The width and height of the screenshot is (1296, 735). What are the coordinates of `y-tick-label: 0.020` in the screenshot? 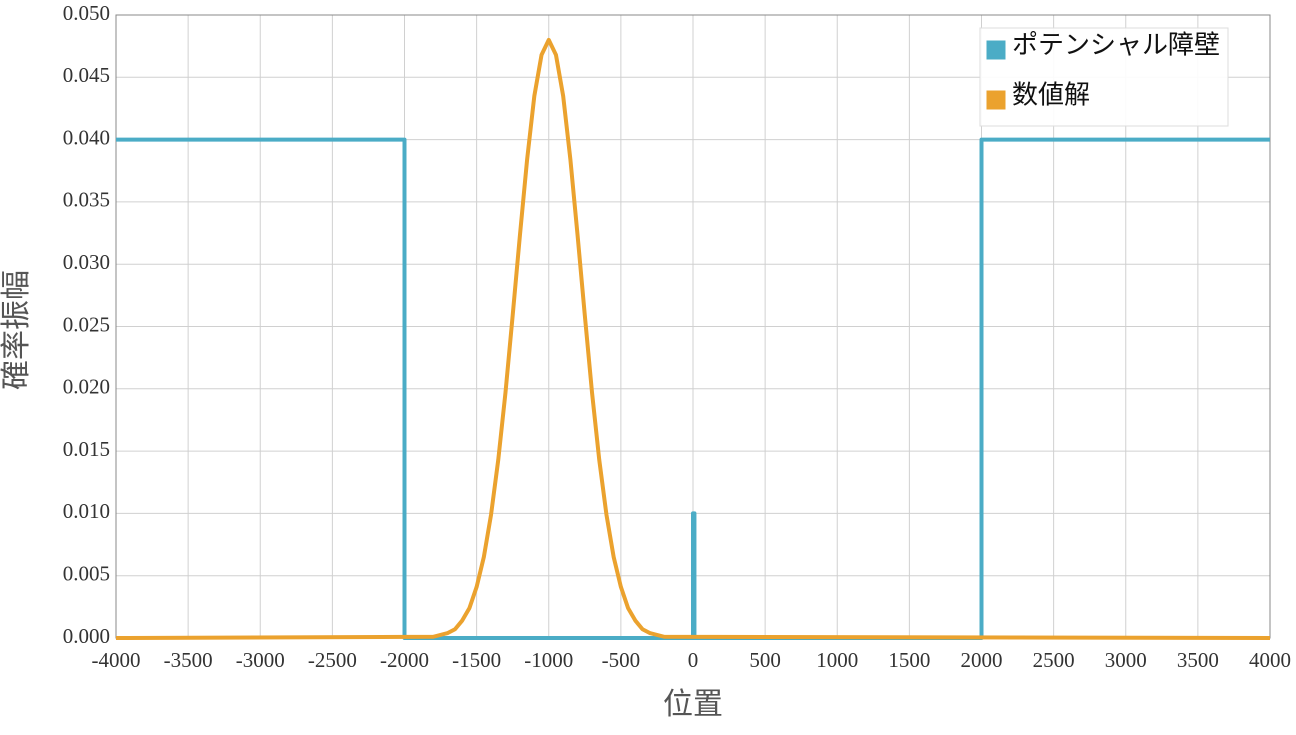 It's located at (86, 387).